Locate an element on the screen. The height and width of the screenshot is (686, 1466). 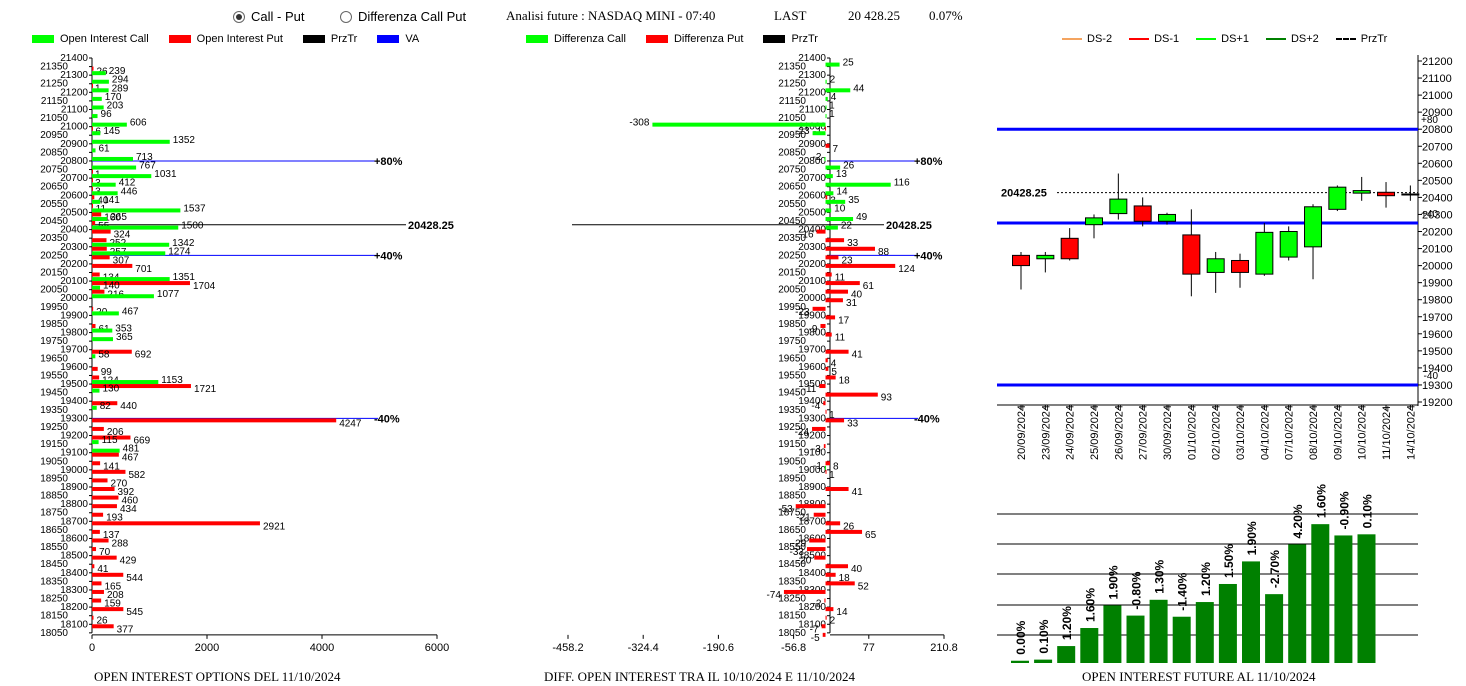
put-value-label: -3 is located at coordinates (816, 449).